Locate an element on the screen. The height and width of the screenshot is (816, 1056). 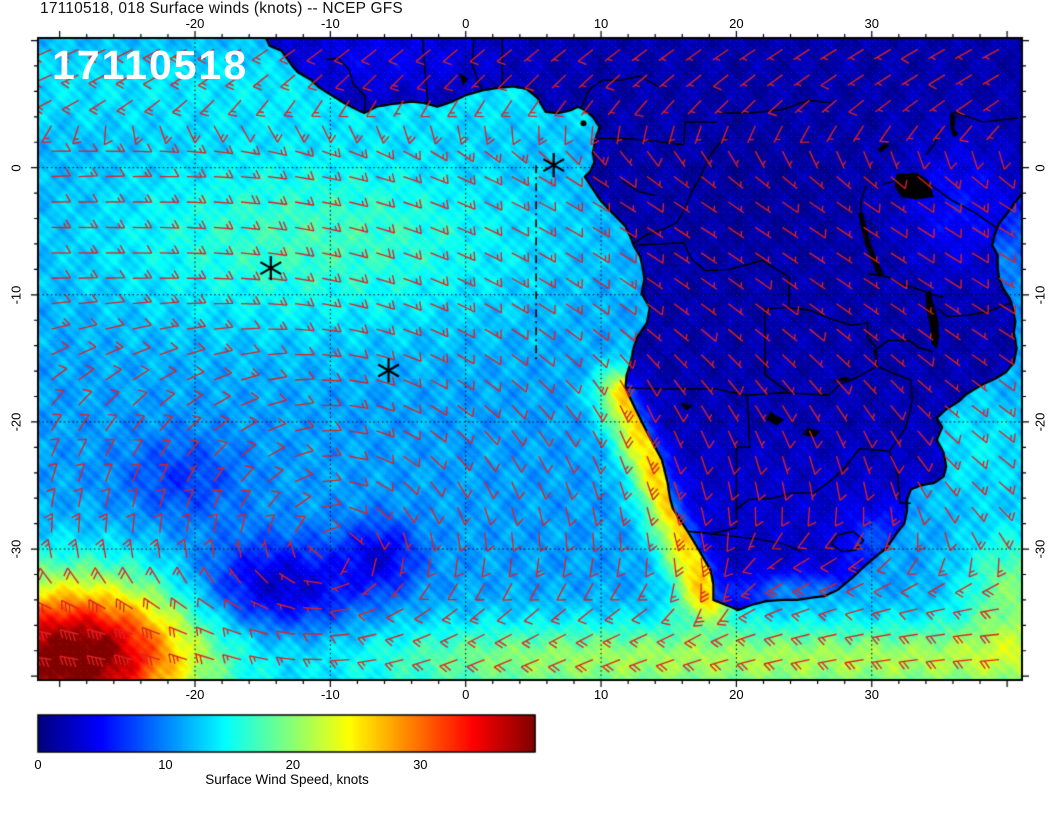
x-axis-top-tick-label: 20 is located at coordinates (736, 23).